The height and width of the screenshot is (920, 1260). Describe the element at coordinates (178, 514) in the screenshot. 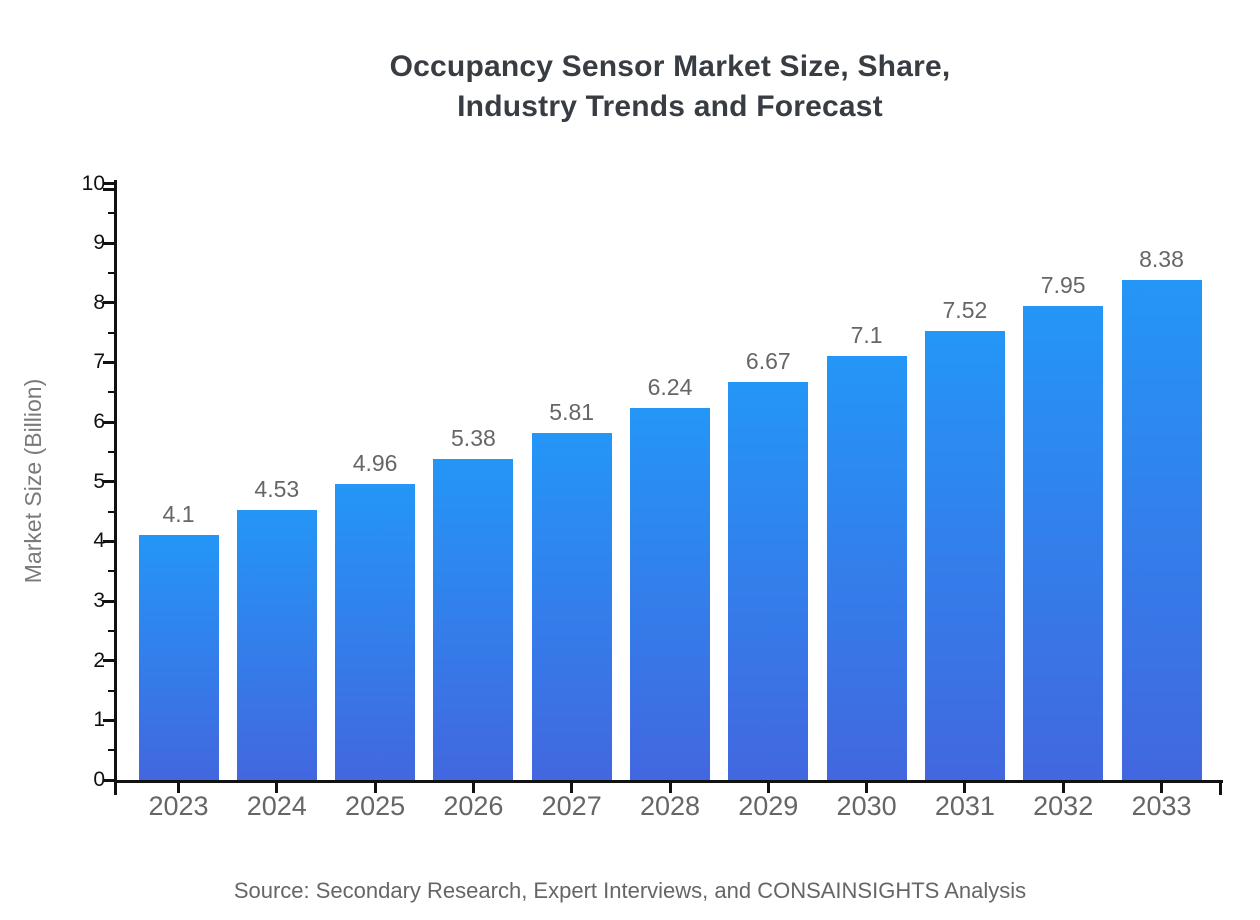

I see `bar-value-label: 4.1` at that location.